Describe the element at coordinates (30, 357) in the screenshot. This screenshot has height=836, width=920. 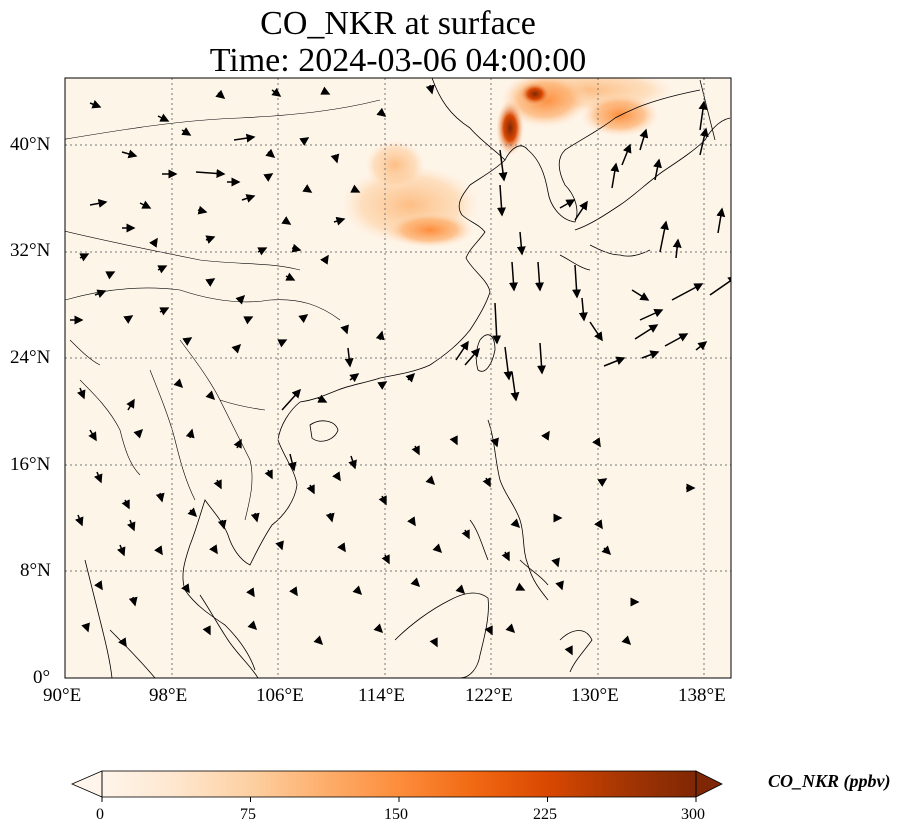
I see `lat-tick-label: 24°N` at that location.